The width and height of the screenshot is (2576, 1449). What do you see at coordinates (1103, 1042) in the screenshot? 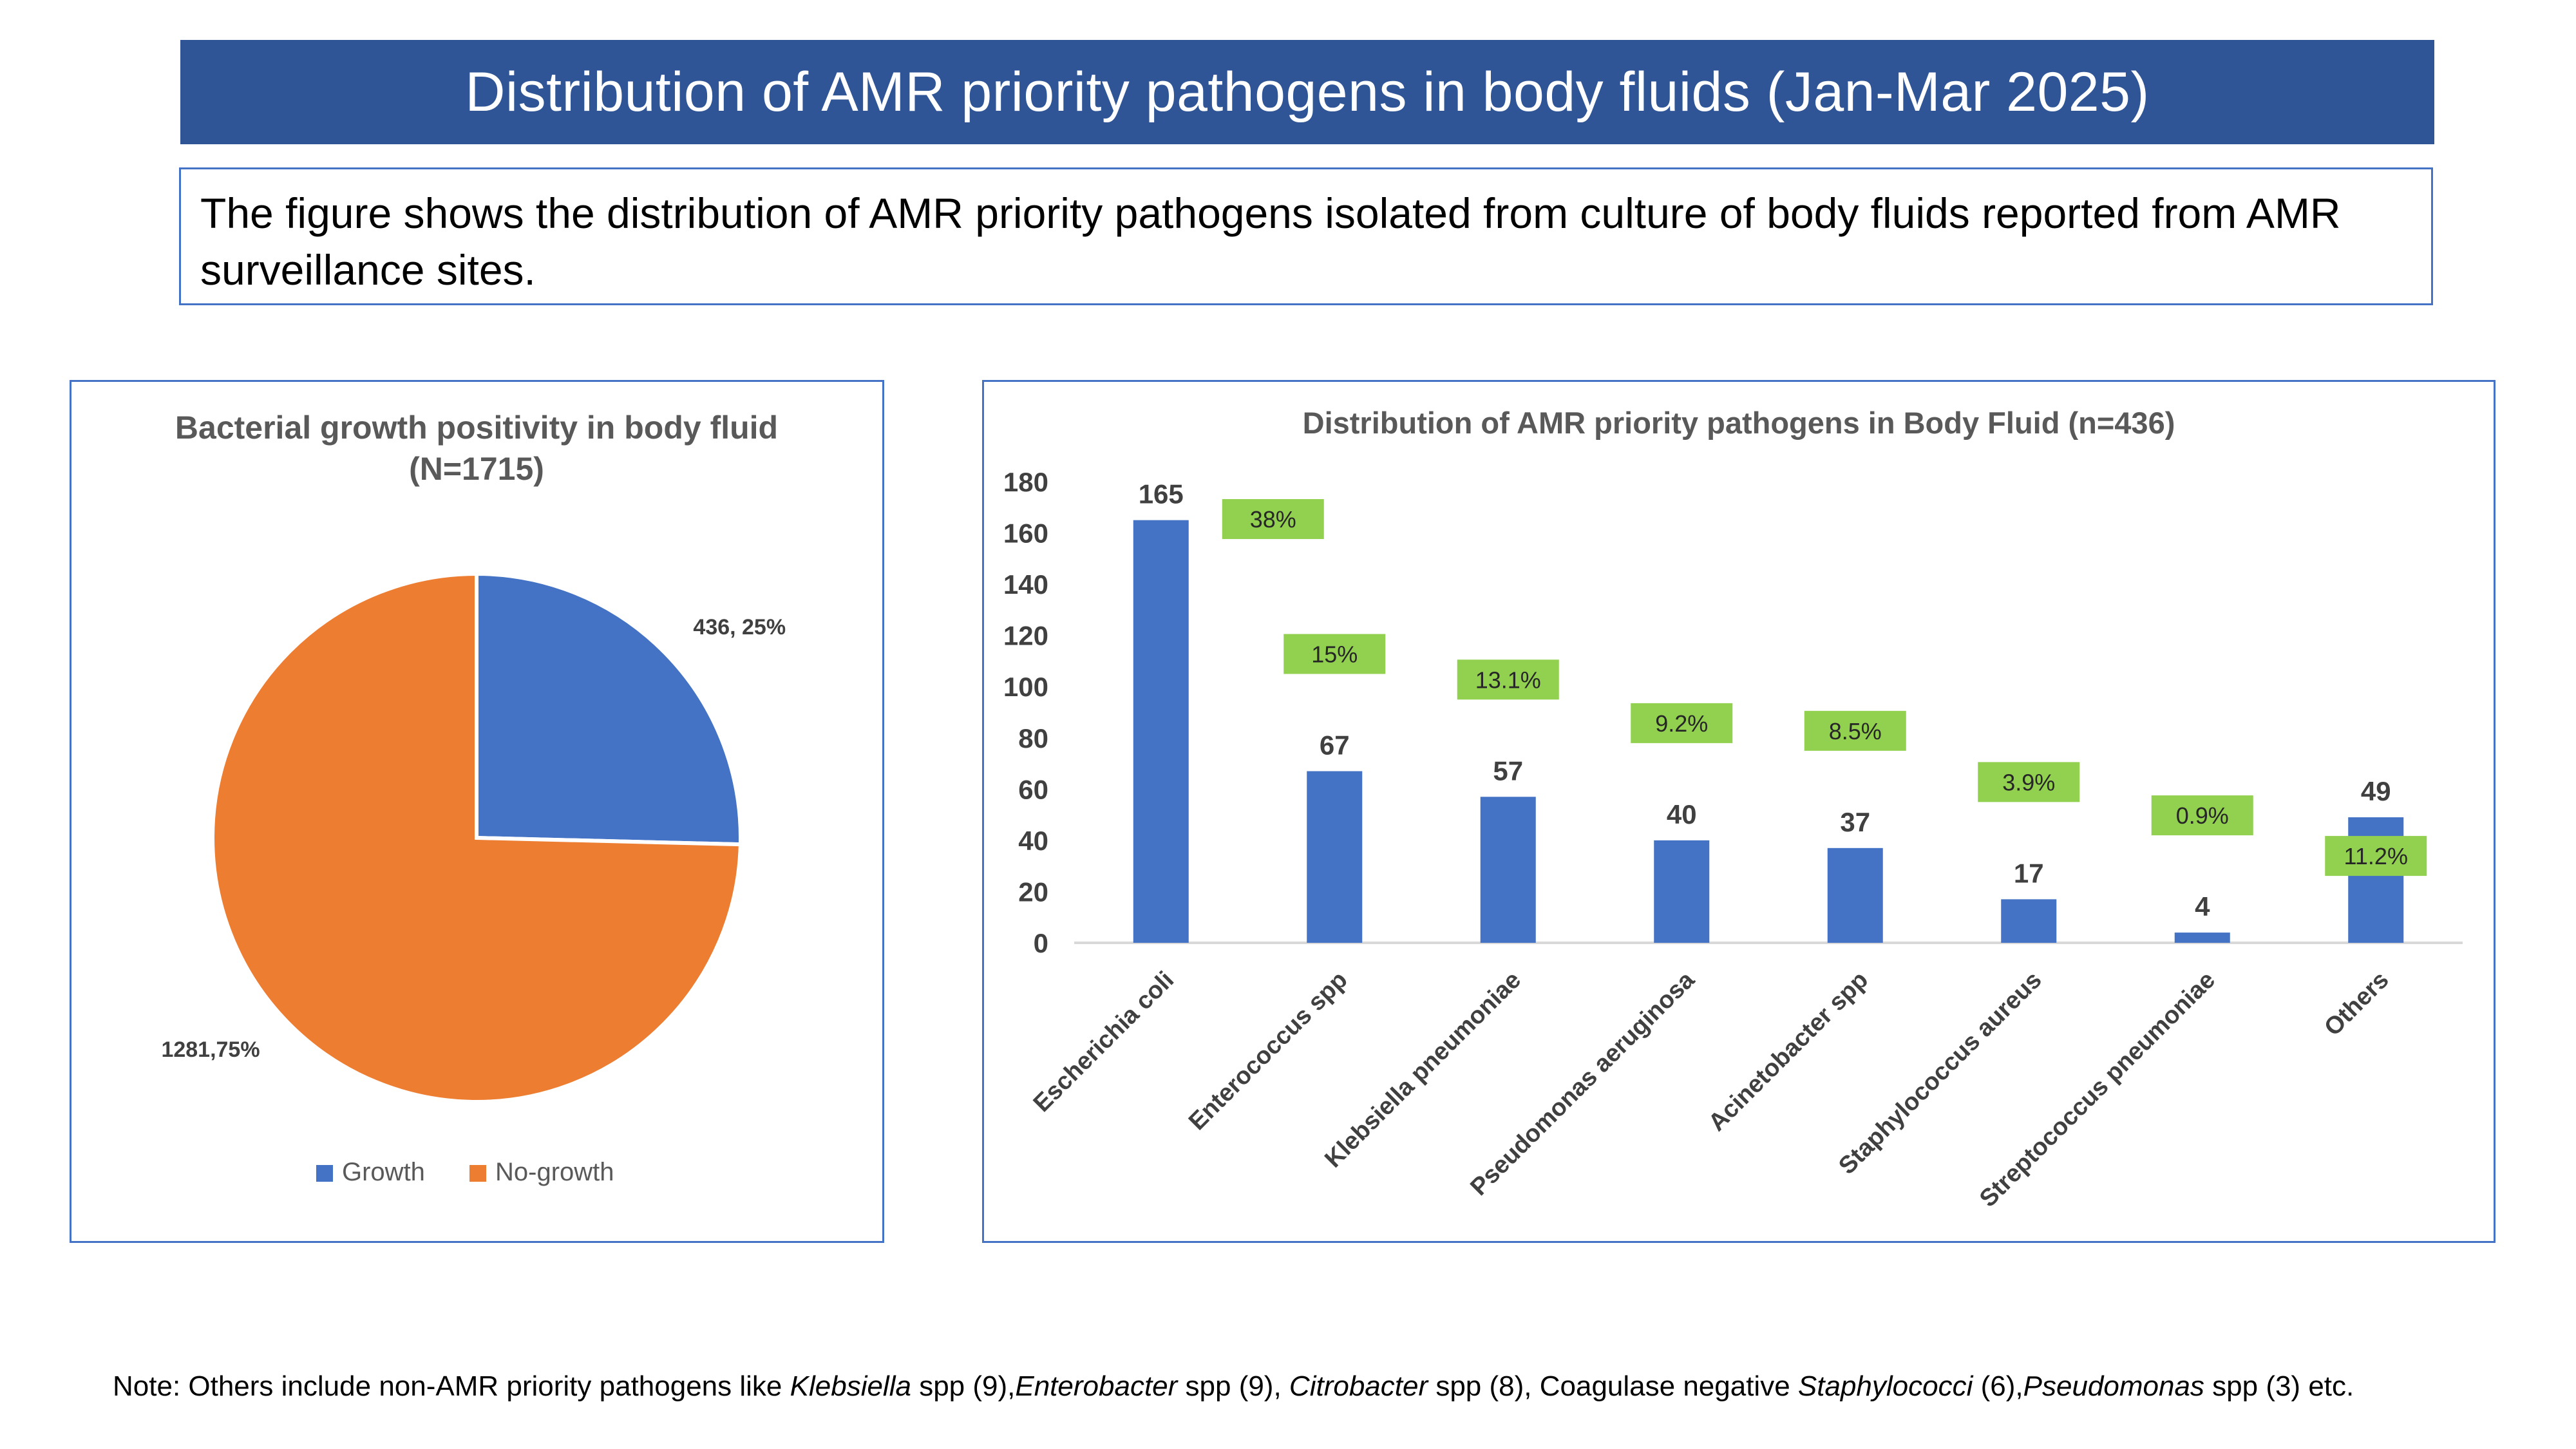
I see `x-tick-label: Escherichia coli` at bounding box center [1103, 1042].